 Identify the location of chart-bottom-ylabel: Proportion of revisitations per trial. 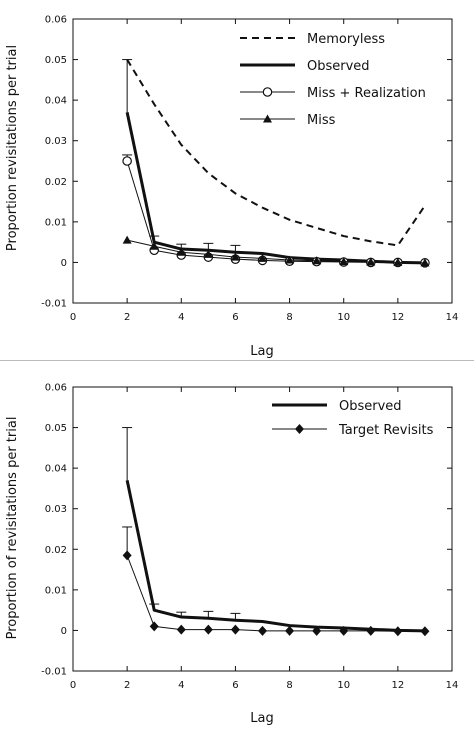
(12, 528).